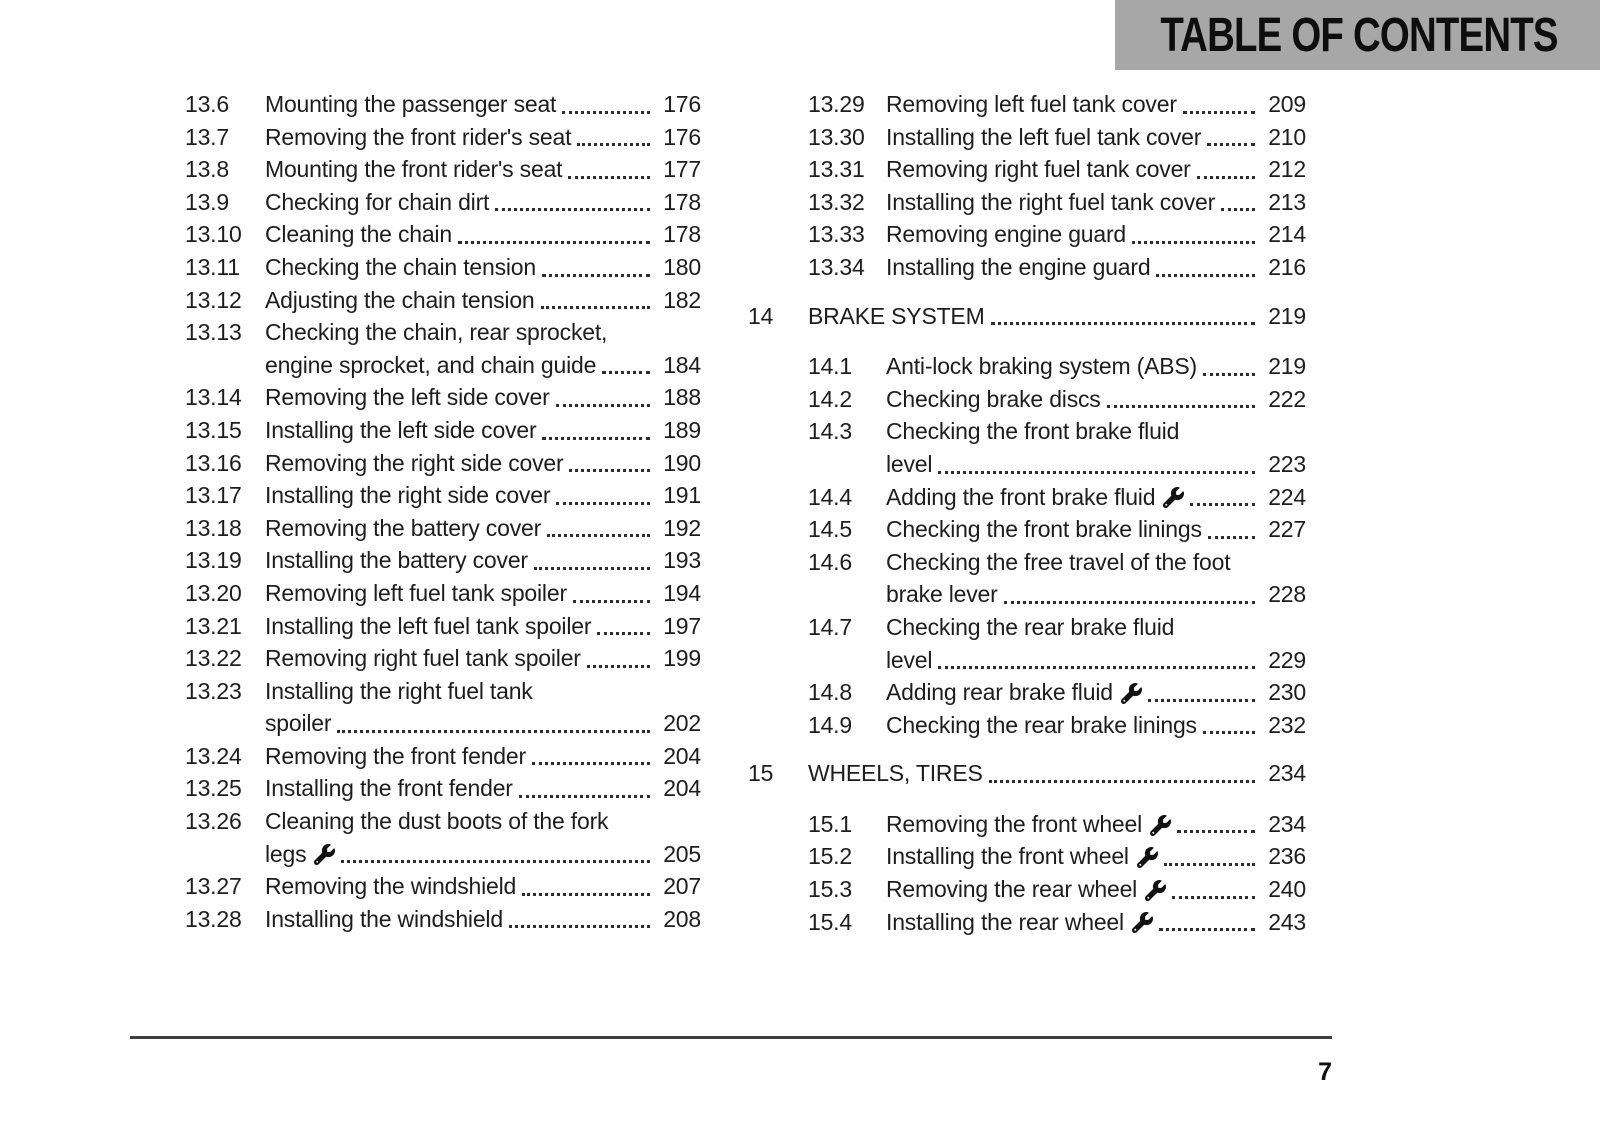 This screenshot has width=1600, height=1132. What do you see at coordinates (1044, 529) in the screenshot?
I see `entry-title: Checking the front brake linings` at bounding box center [1044, 529].